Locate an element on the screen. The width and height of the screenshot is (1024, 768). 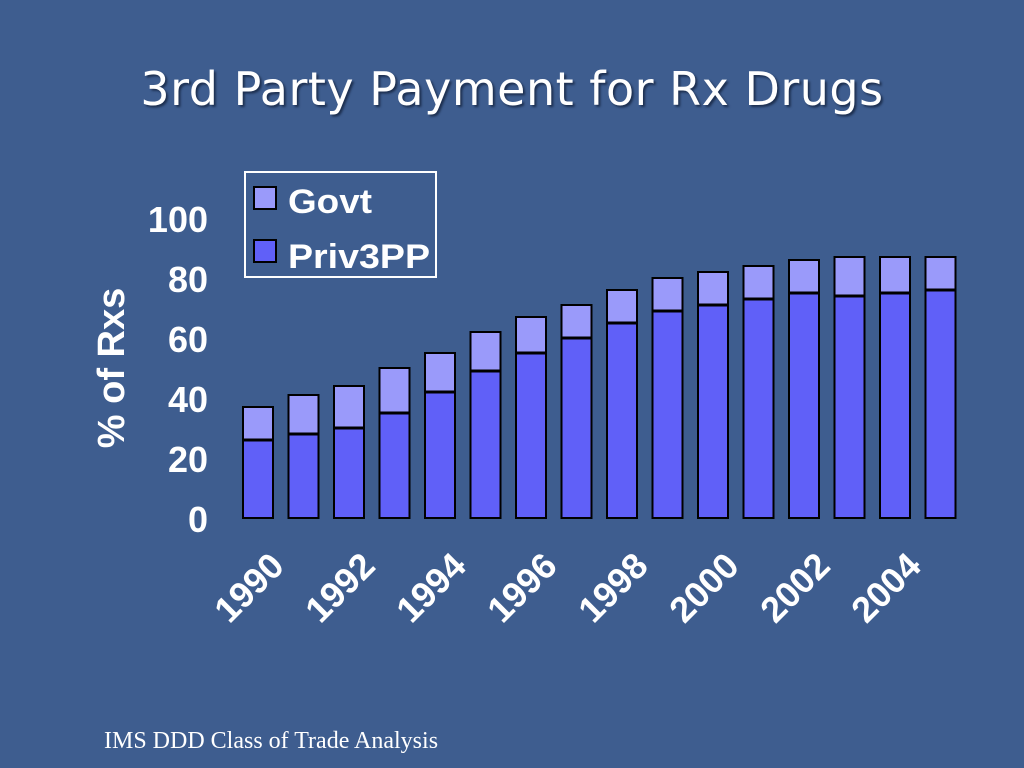
y-tick-label: 60 is located at coordinates (188, 339).